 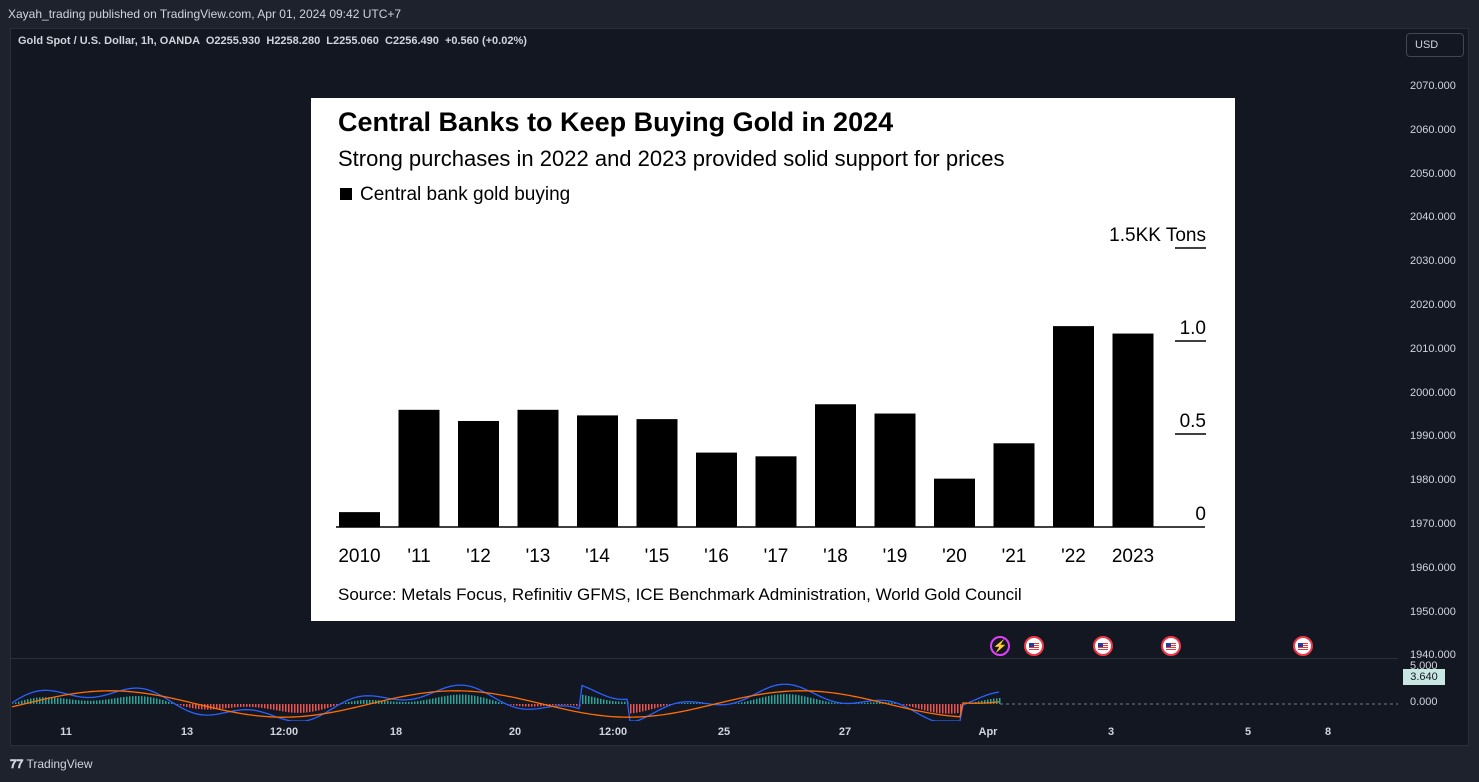 I want to click on x-tick-label: '14, so click(x=597, y=556).